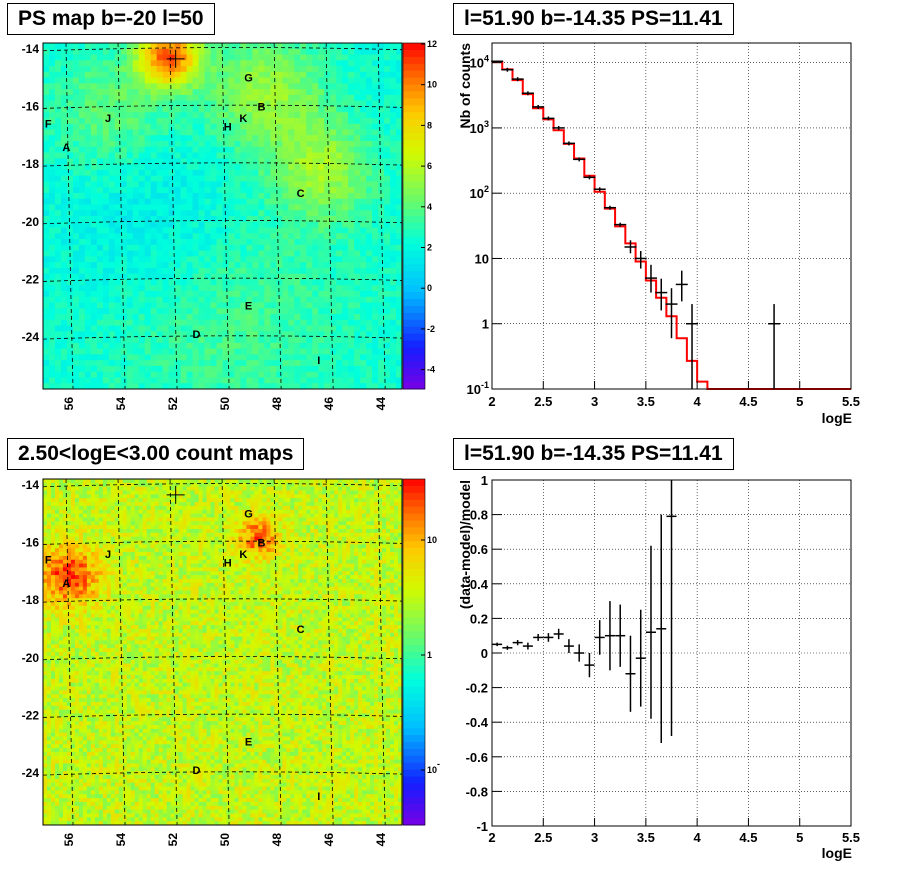 The width and height of the screenshot is (898, 871). I want to click on grid-line-b, so click(222, 49).